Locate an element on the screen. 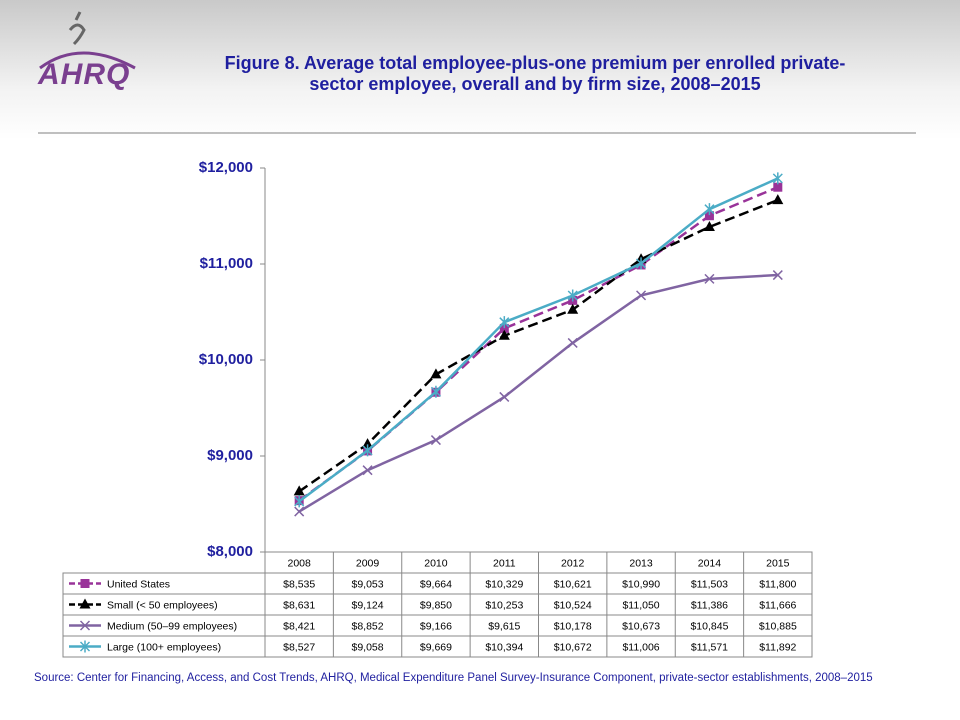 Image resolution: width=960 pixels, height=720 pixels. y-tick-label: $9,000 is located at coordinates (230, 455).